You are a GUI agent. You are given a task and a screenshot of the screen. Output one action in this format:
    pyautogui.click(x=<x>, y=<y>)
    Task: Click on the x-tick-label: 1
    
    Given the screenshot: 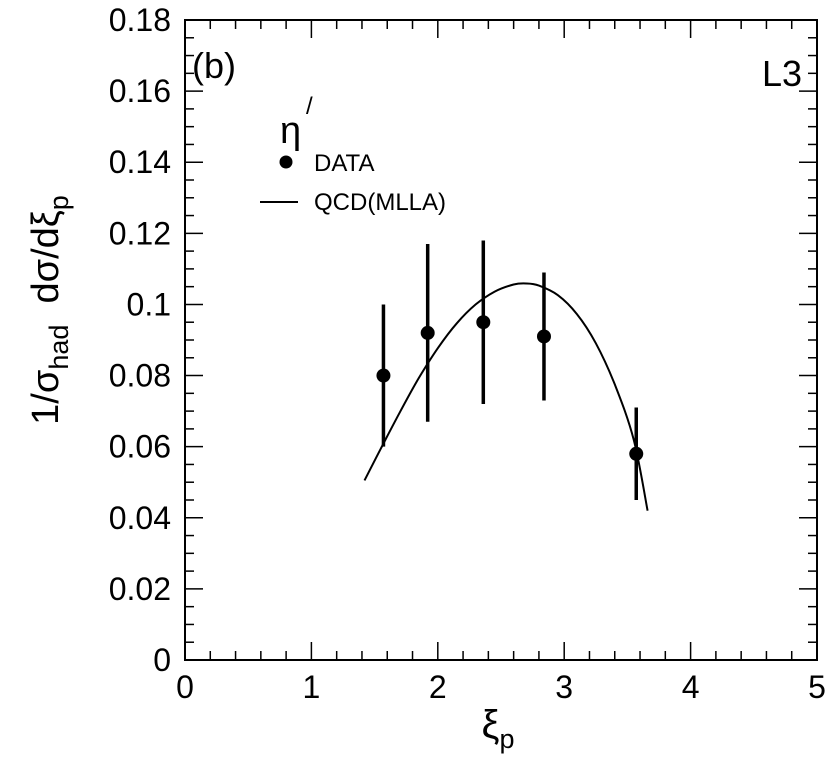 What is the action you would take?
    pyautogui.click(x=312, y=687)
    